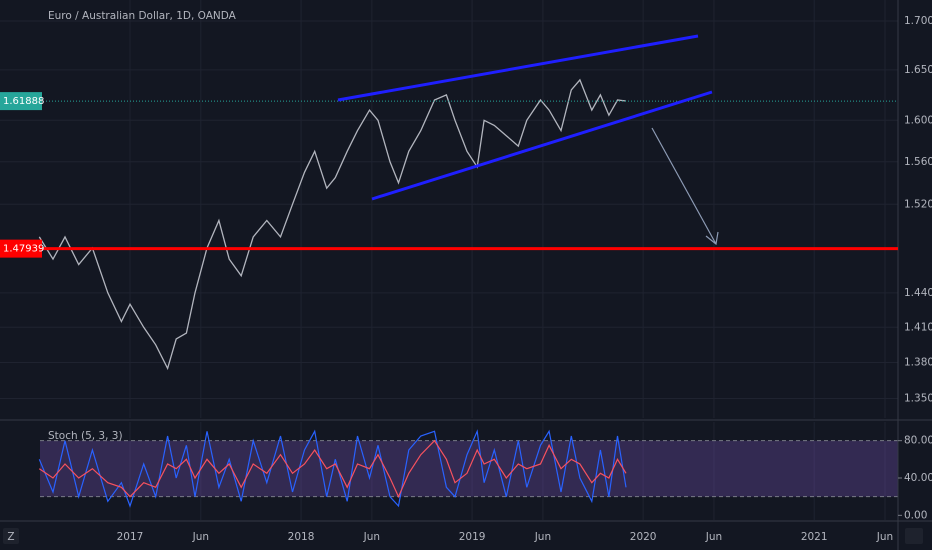 This screenshot has width=932, height=550. Describe the element at coordinates (918, 120) in the screenshot. I see `y-tick-label: 1.60000` at that location.